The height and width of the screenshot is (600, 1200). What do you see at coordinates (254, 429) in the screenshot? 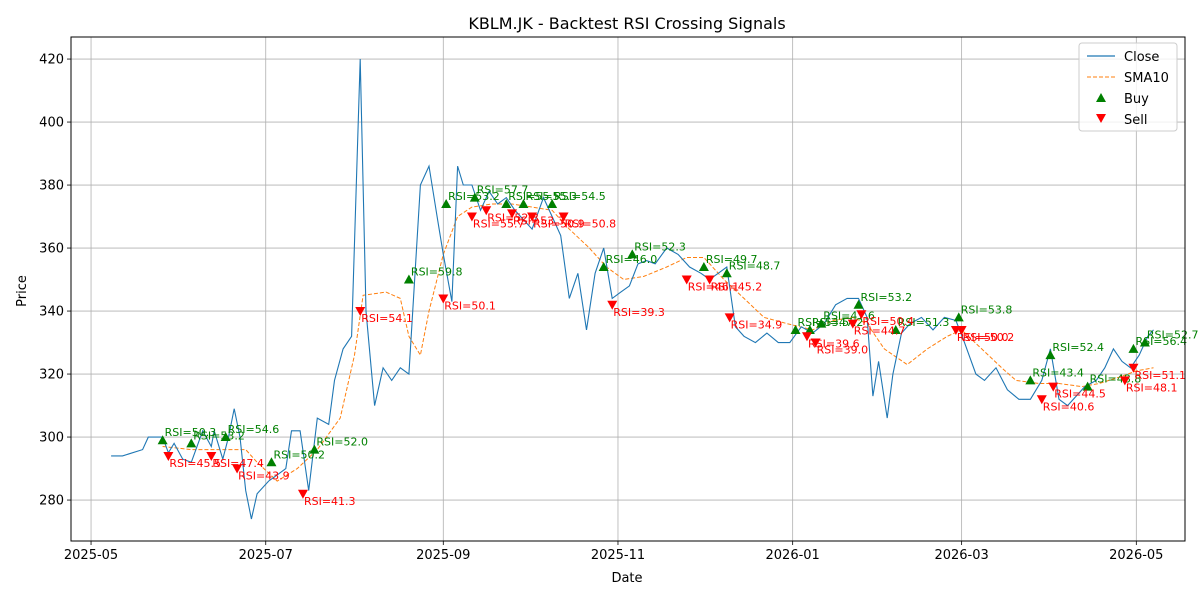
I see `buy-rsi-label: RSI=54.6` at bounding box center [254, 429].